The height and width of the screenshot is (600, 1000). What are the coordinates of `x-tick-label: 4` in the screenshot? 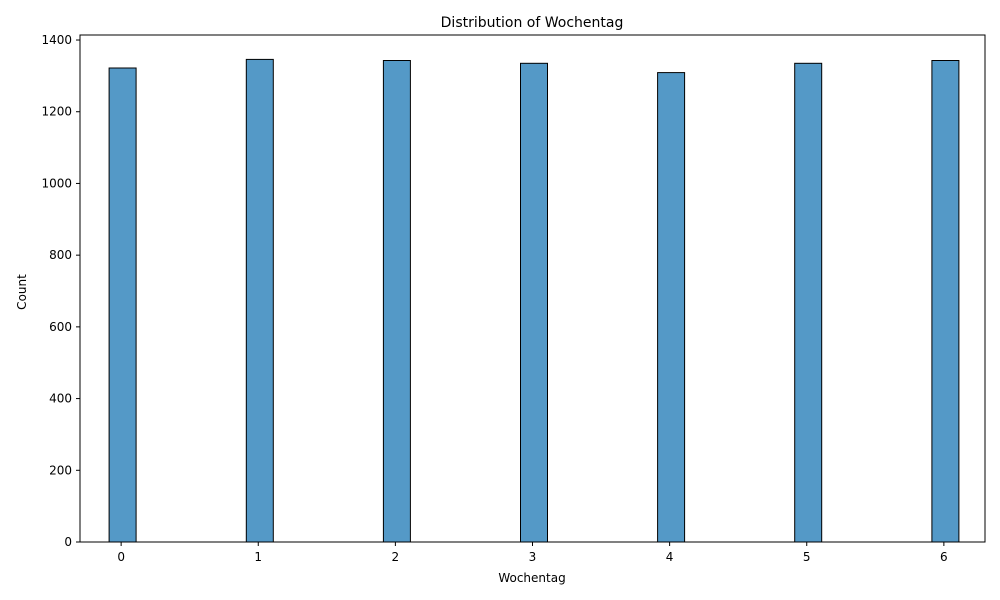 It's located at (670, 557).